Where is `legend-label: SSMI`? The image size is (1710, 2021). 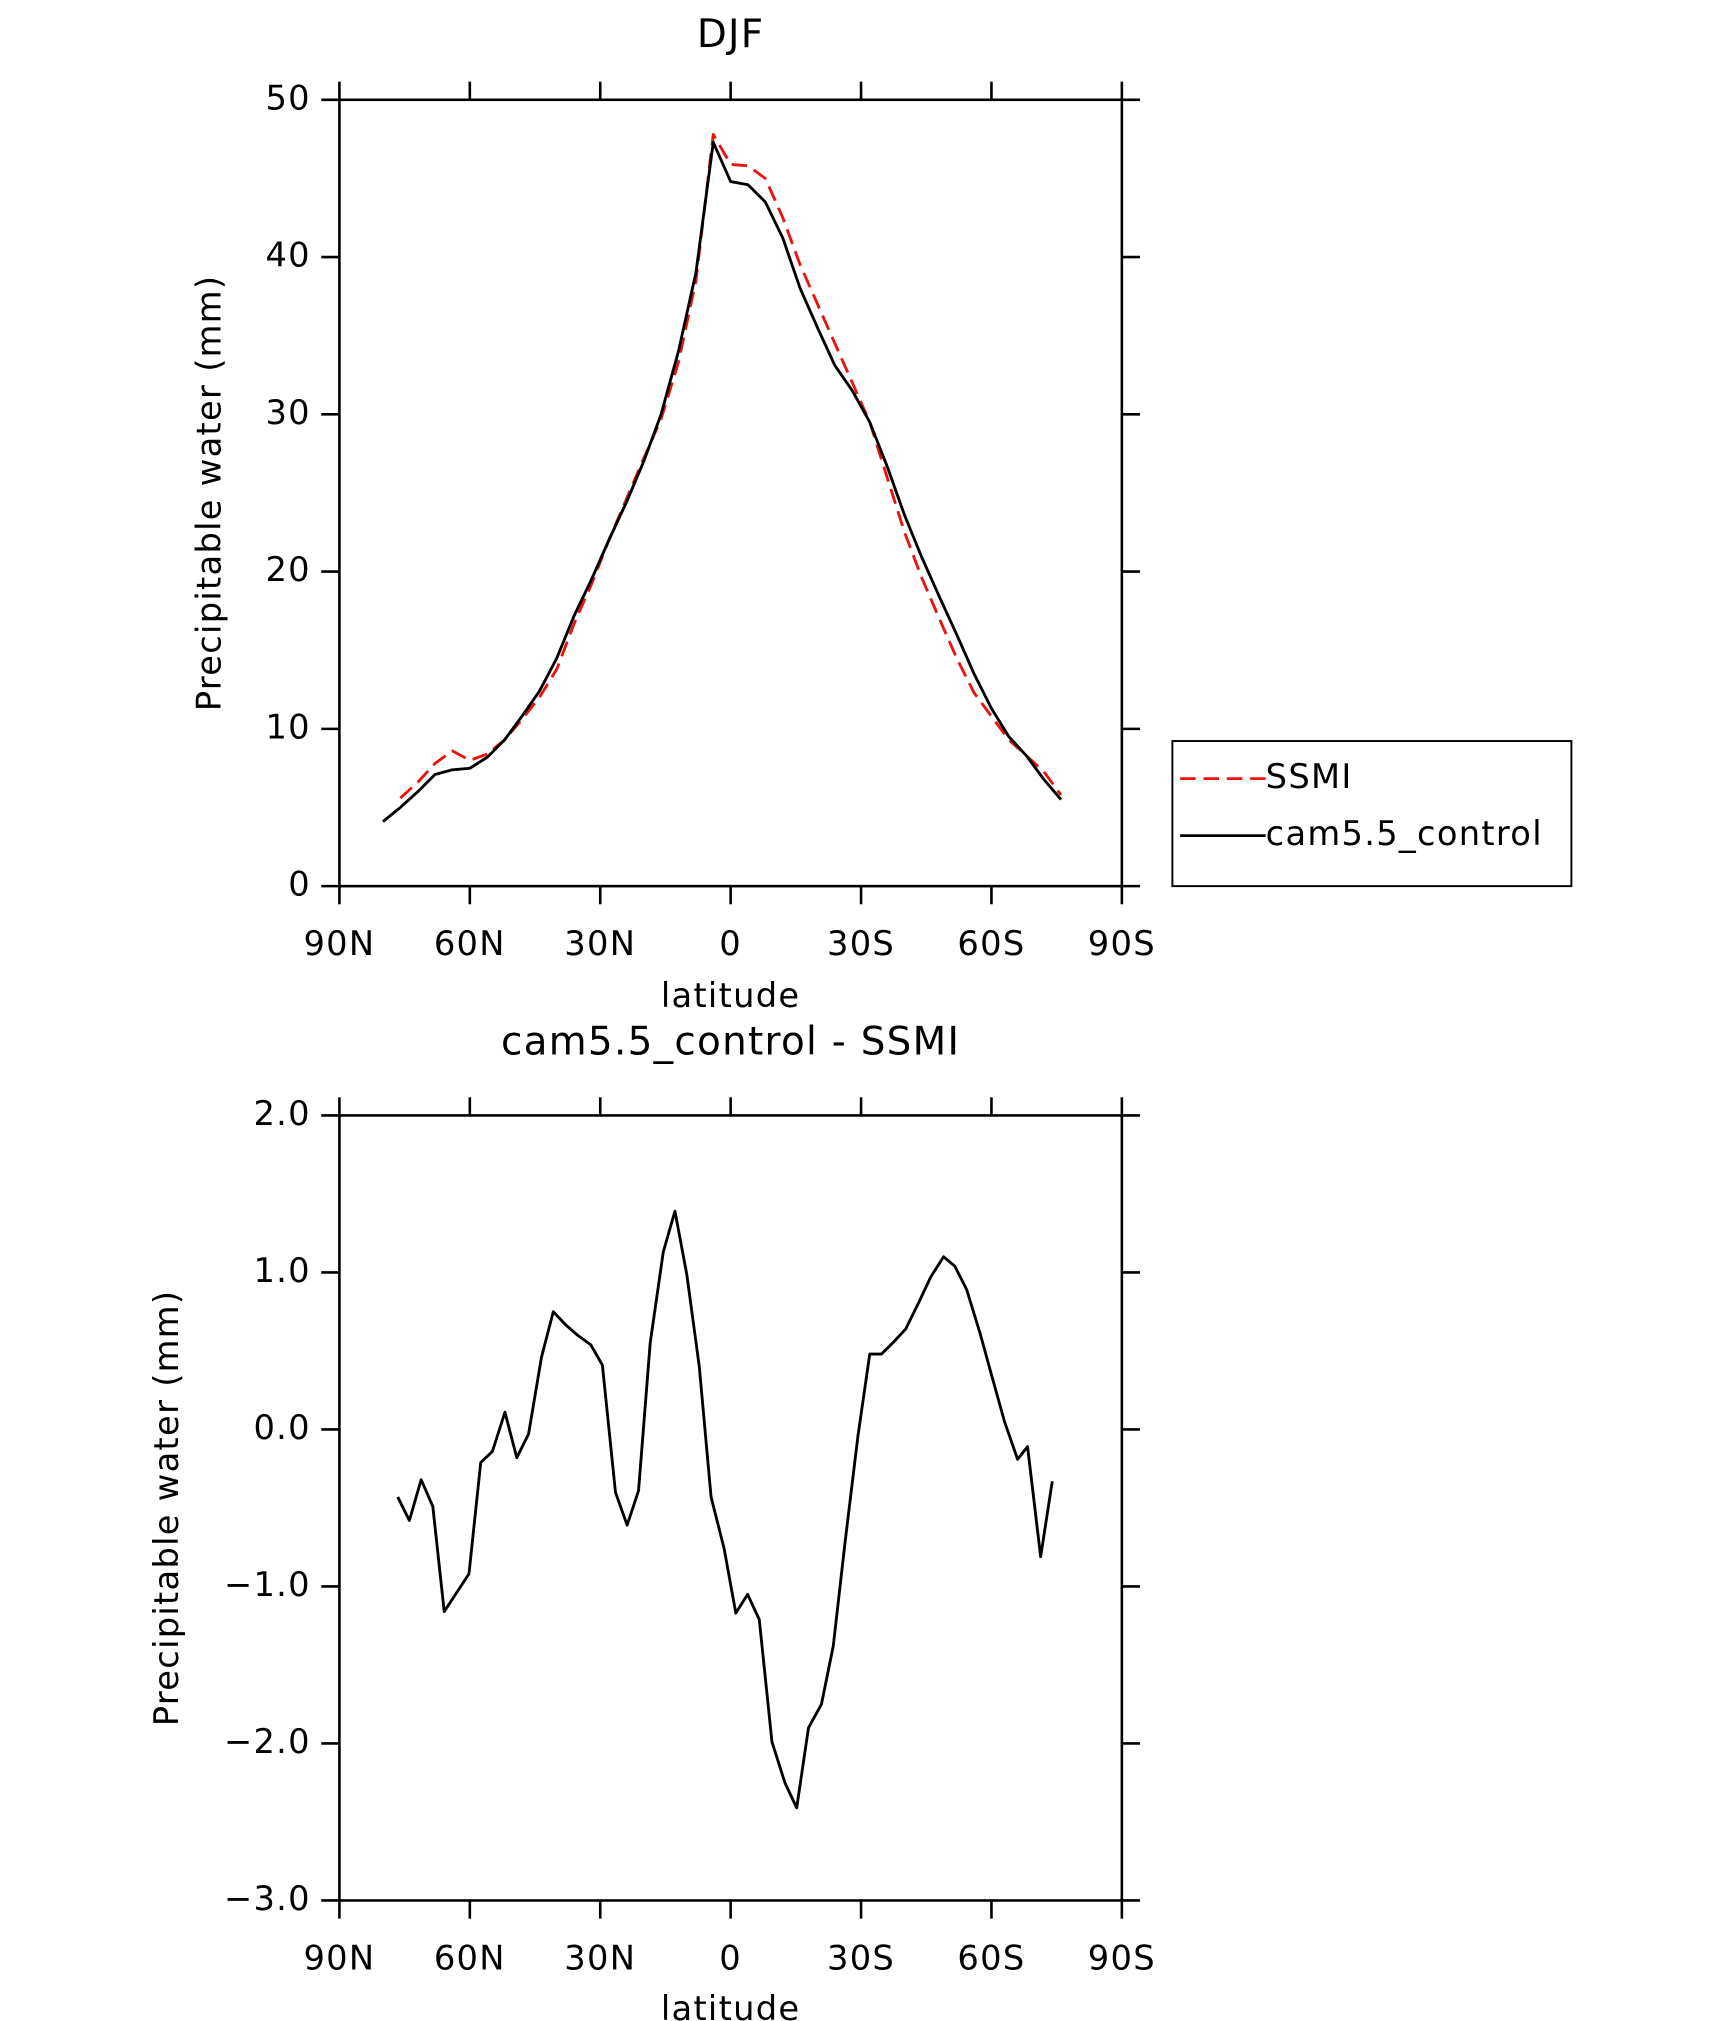
legend-label: SSMI is located at coordinates (1309, 776).